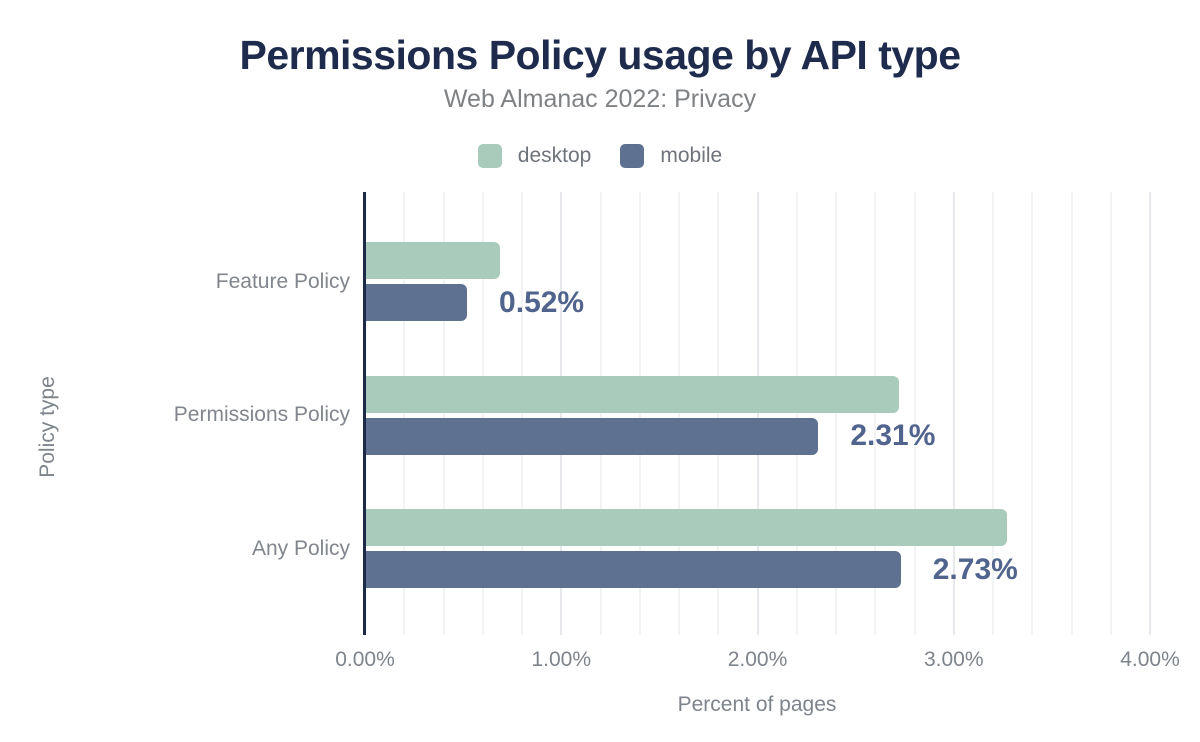  What do you see at coordinates (757, 704) in the screenshot?
I see `x-axis-title: Percent of pages` at bounding box center [757, 704].